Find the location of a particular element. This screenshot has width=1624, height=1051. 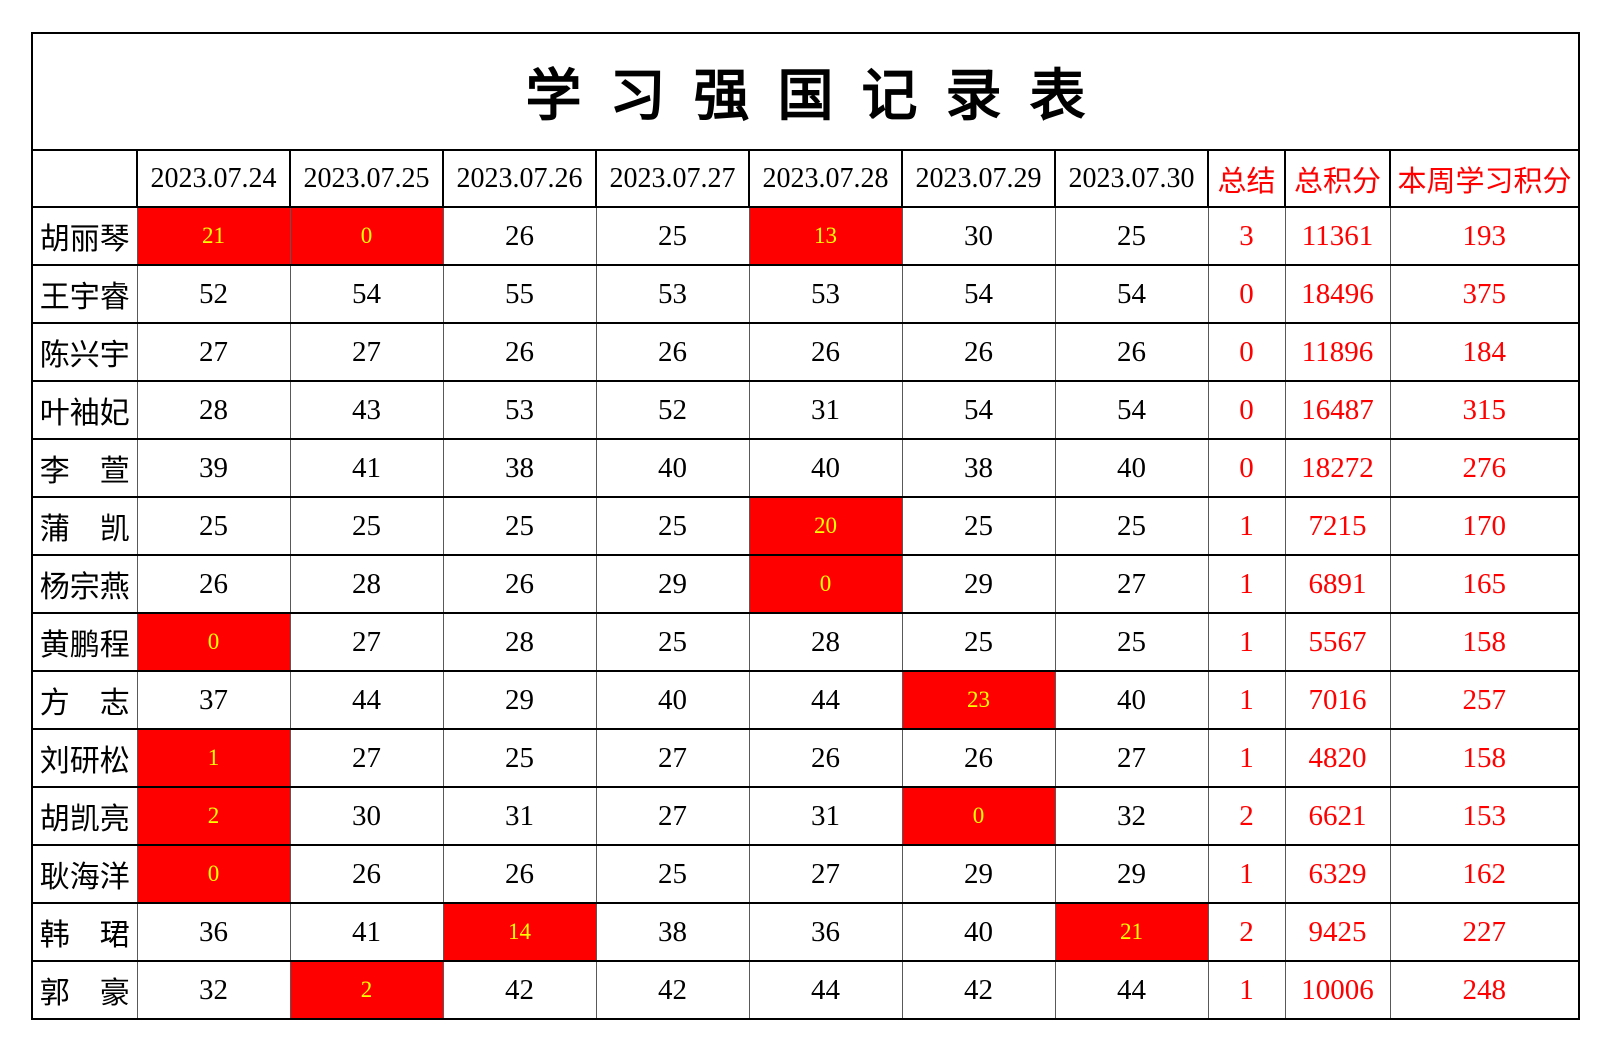

title-row: 学习强国记录表 is located at coordinates (805, 91).